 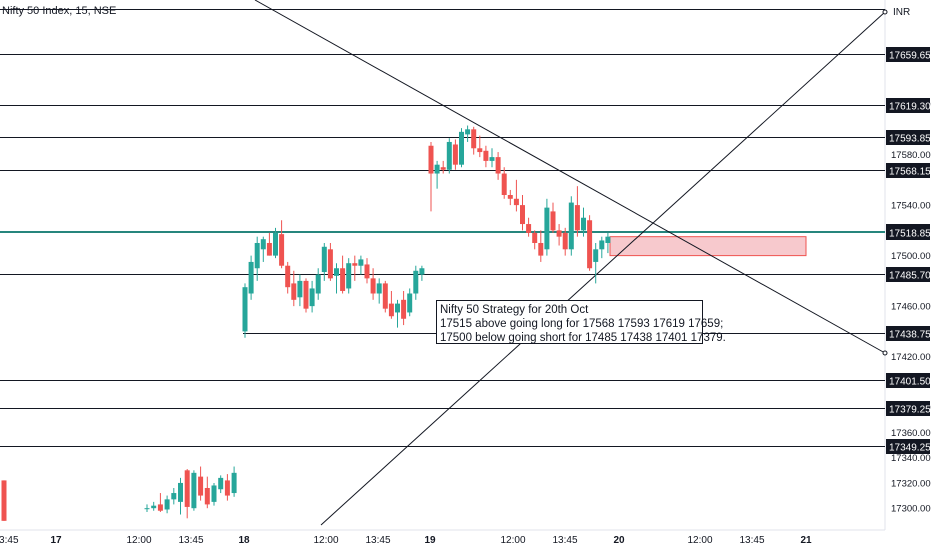 What do you see at coordinates (911, 206) in the screenshot?
I see `y-tick-label: 17540.00` at bounding box center [911, 206].